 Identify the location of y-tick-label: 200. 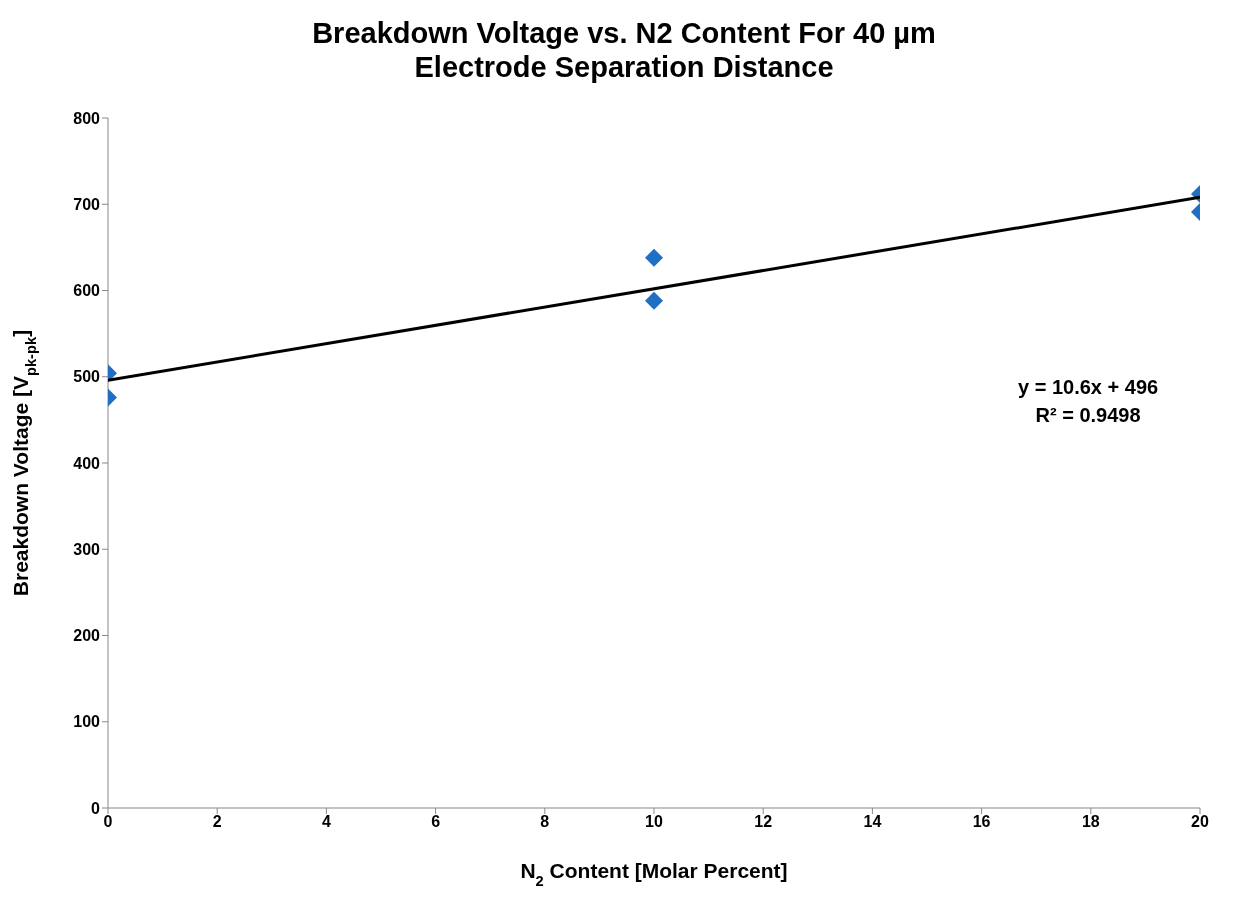
(87, 636).